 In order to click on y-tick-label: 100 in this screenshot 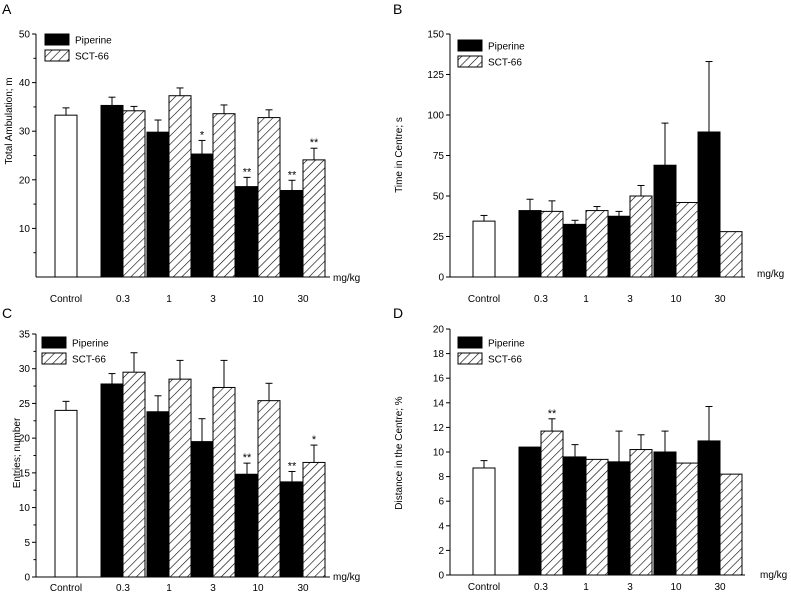, I will do `click(435, 116)`.